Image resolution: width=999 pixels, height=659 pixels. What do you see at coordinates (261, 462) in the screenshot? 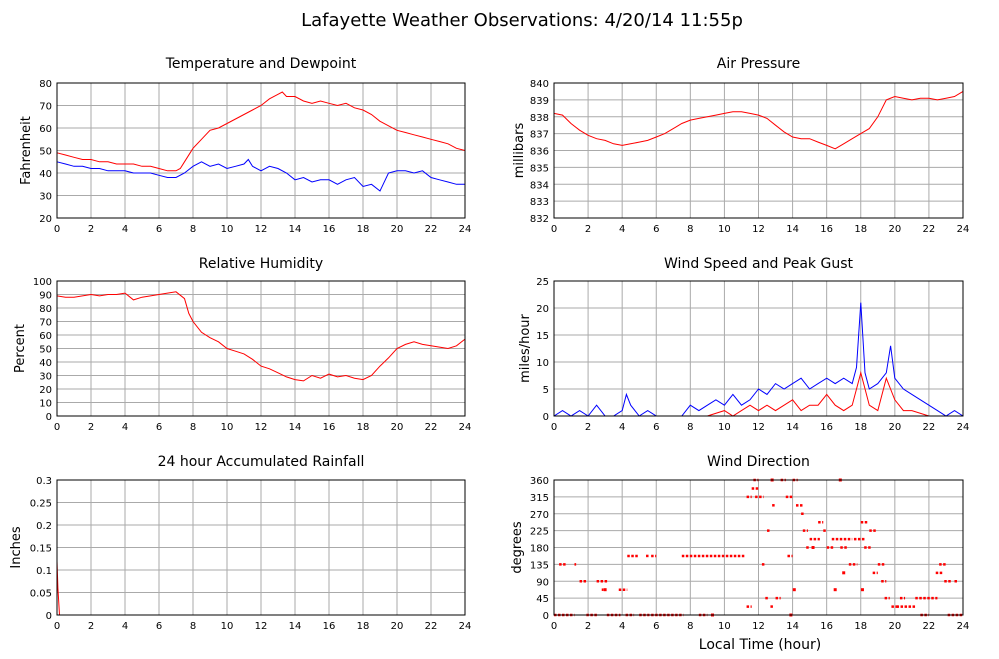
I see `chart-title: 24 hour Accumulated Rainfall` at bounding box center [261, 462].